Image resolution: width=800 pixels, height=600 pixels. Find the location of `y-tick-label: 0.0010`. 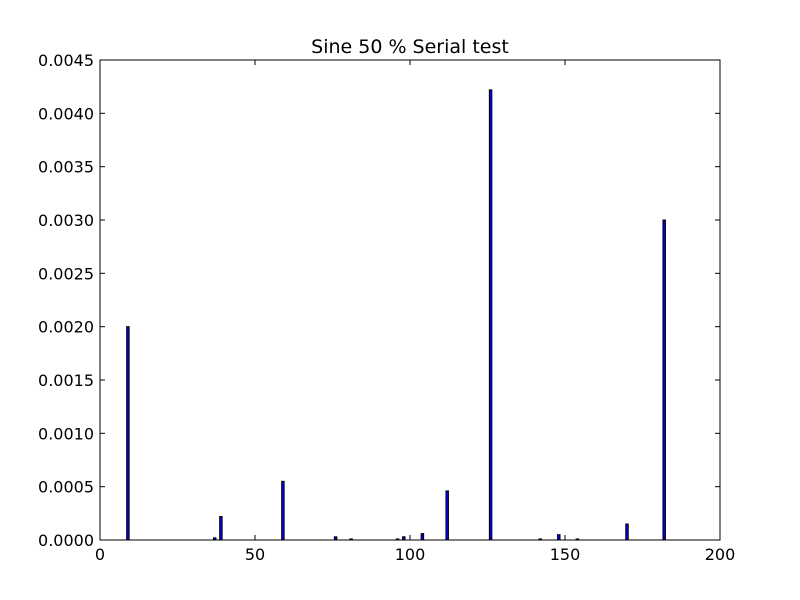

y-tick-label: 0.0010 is located at coordinates (66, 433).